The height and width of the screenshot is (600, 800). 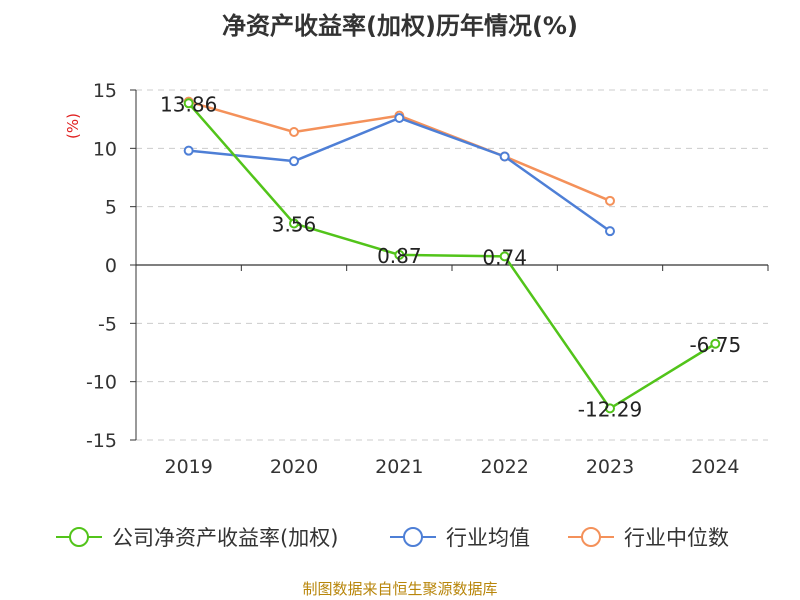 What do you see at coordinates (400, 26) in the screenshot?
I see `chart-title: 净资产收益率(加权)历年情况(%)` at bounding box center [400, 26].